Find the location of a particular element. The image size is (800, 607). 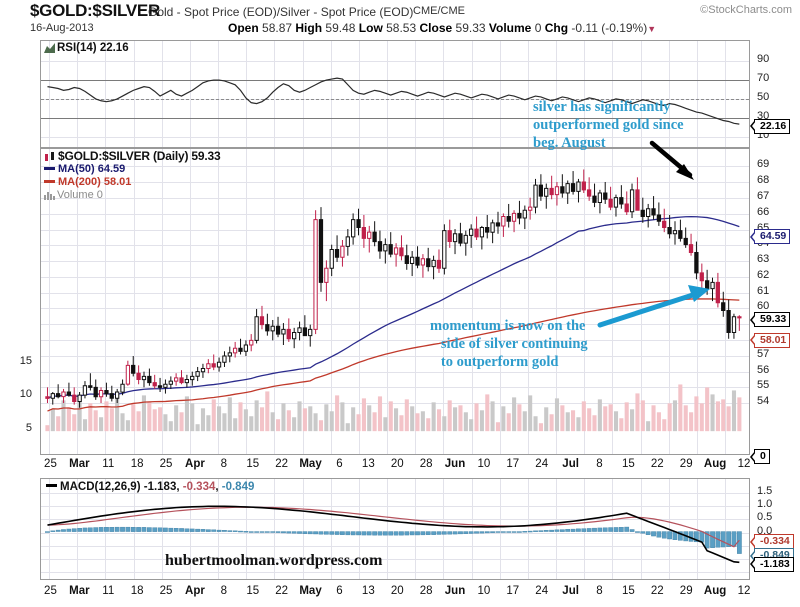

low-value: 58.53 is located at coordinates (401, 28).